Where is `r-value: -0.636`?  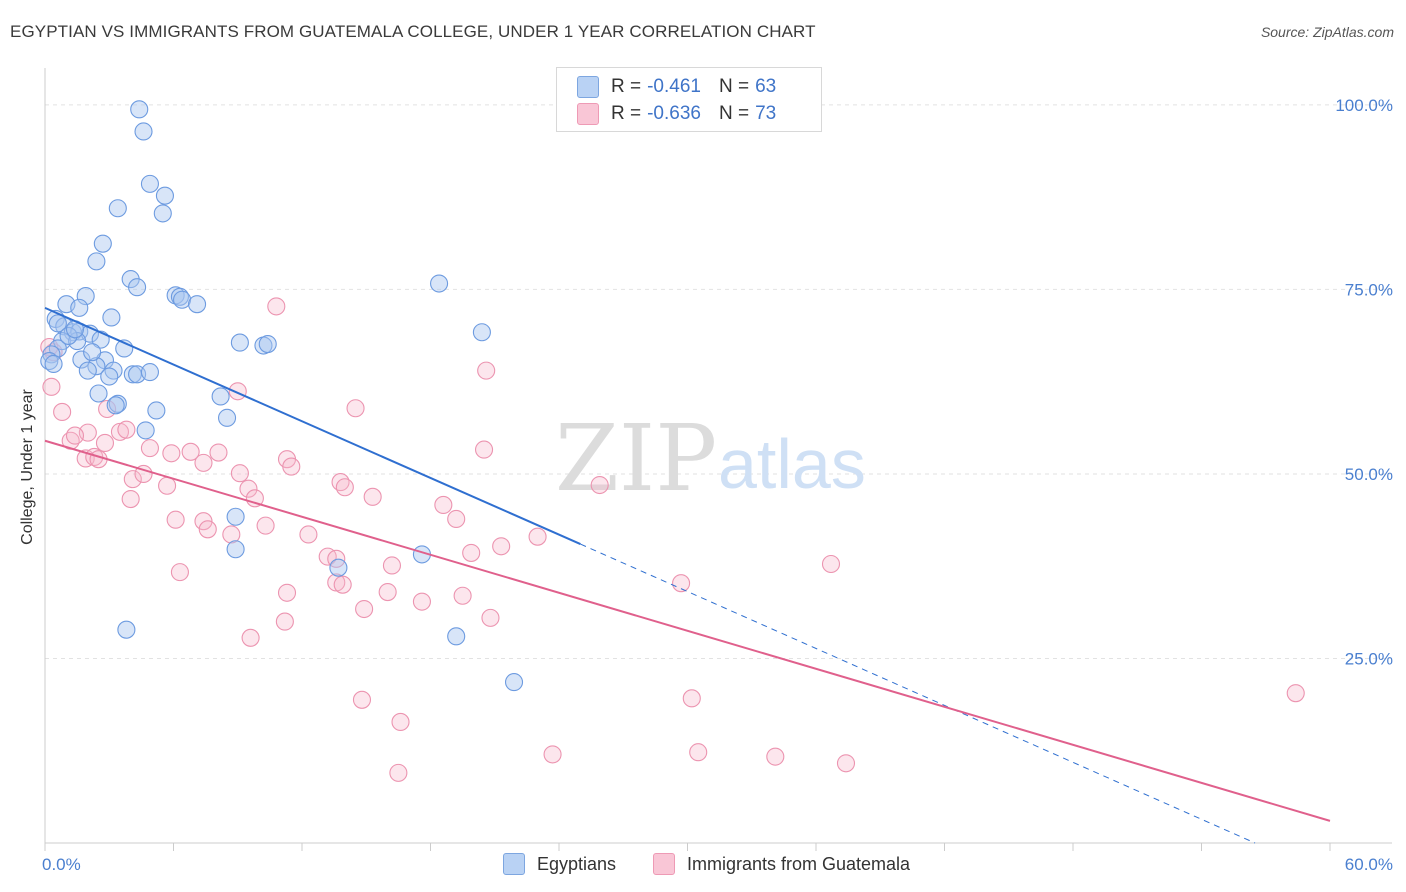 r-value: -0.636 is located at coordinates (674, 113).